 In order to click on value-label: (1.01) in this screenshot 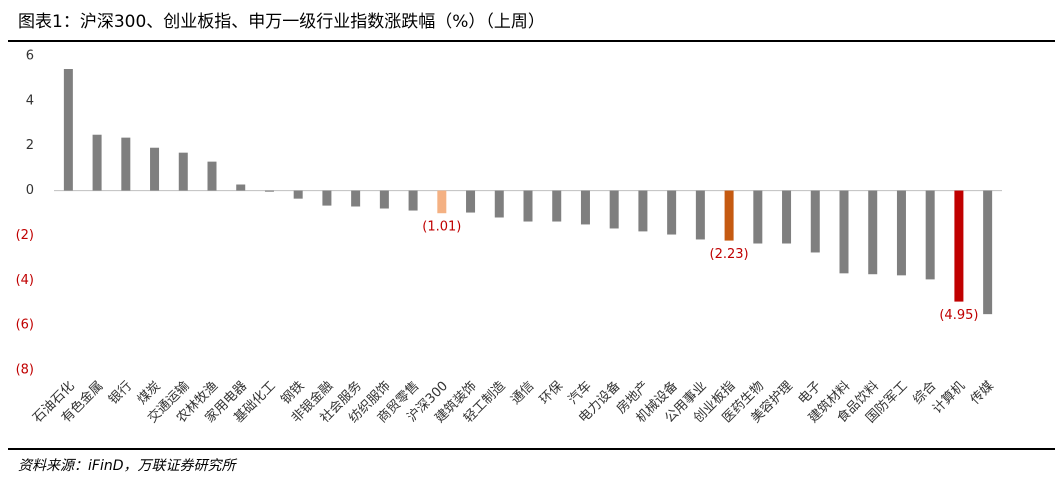, I will do `click(441, 227)`.